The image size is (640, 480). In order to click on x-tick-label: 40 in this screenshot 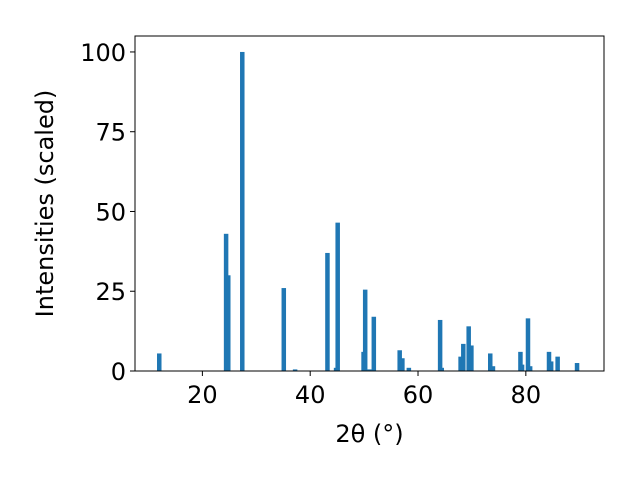, I will do `click(310, 395)`.